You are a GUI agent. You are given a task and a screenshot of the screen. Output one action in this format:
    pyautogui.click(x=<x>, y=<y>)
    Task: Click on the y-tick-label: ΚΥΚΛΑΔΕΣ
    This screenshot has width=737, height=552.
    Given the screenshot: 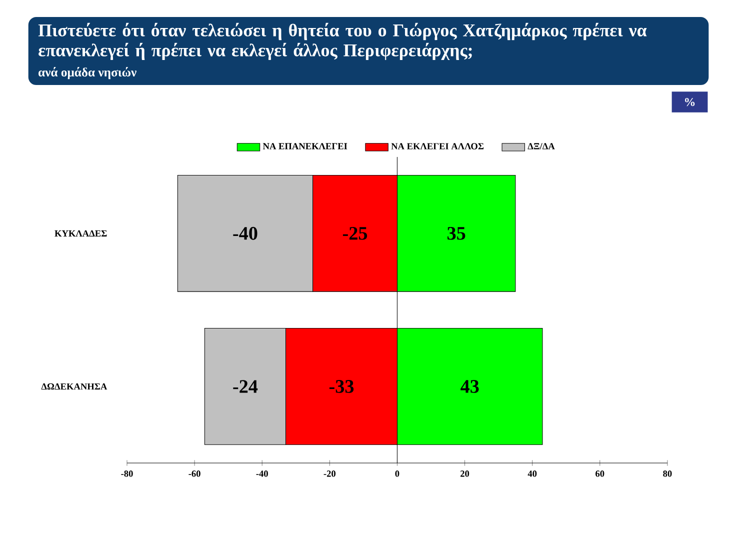 What is the action you would take?
    pyautogui.click(x=80, y=233)
    